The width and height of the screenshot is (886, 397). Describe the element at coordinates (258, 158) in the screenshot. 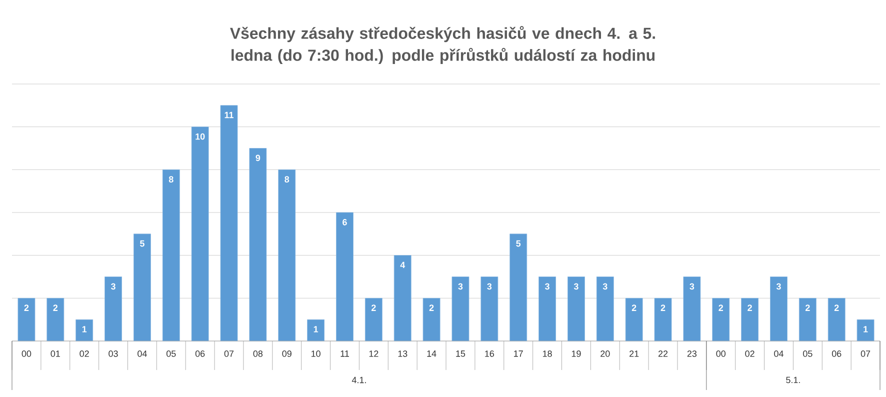

I see `data-label: 9` at that location.